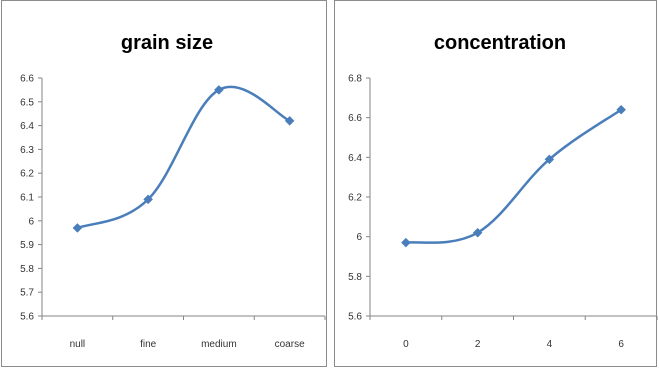  I want to click on x-tick-label: 0, so click(406, 344).